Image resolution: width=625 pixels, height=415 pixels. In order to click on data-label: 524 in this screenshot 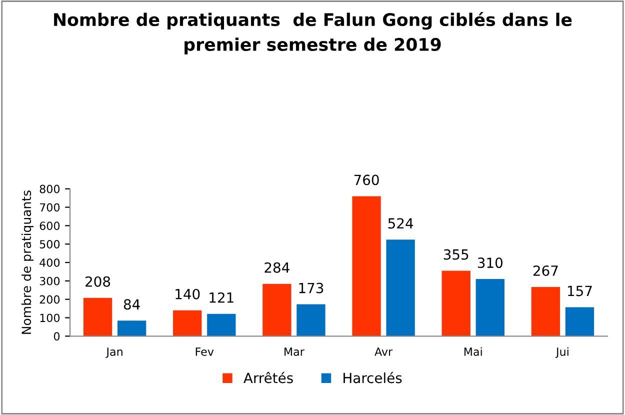, I will do `click(401, 223)`.